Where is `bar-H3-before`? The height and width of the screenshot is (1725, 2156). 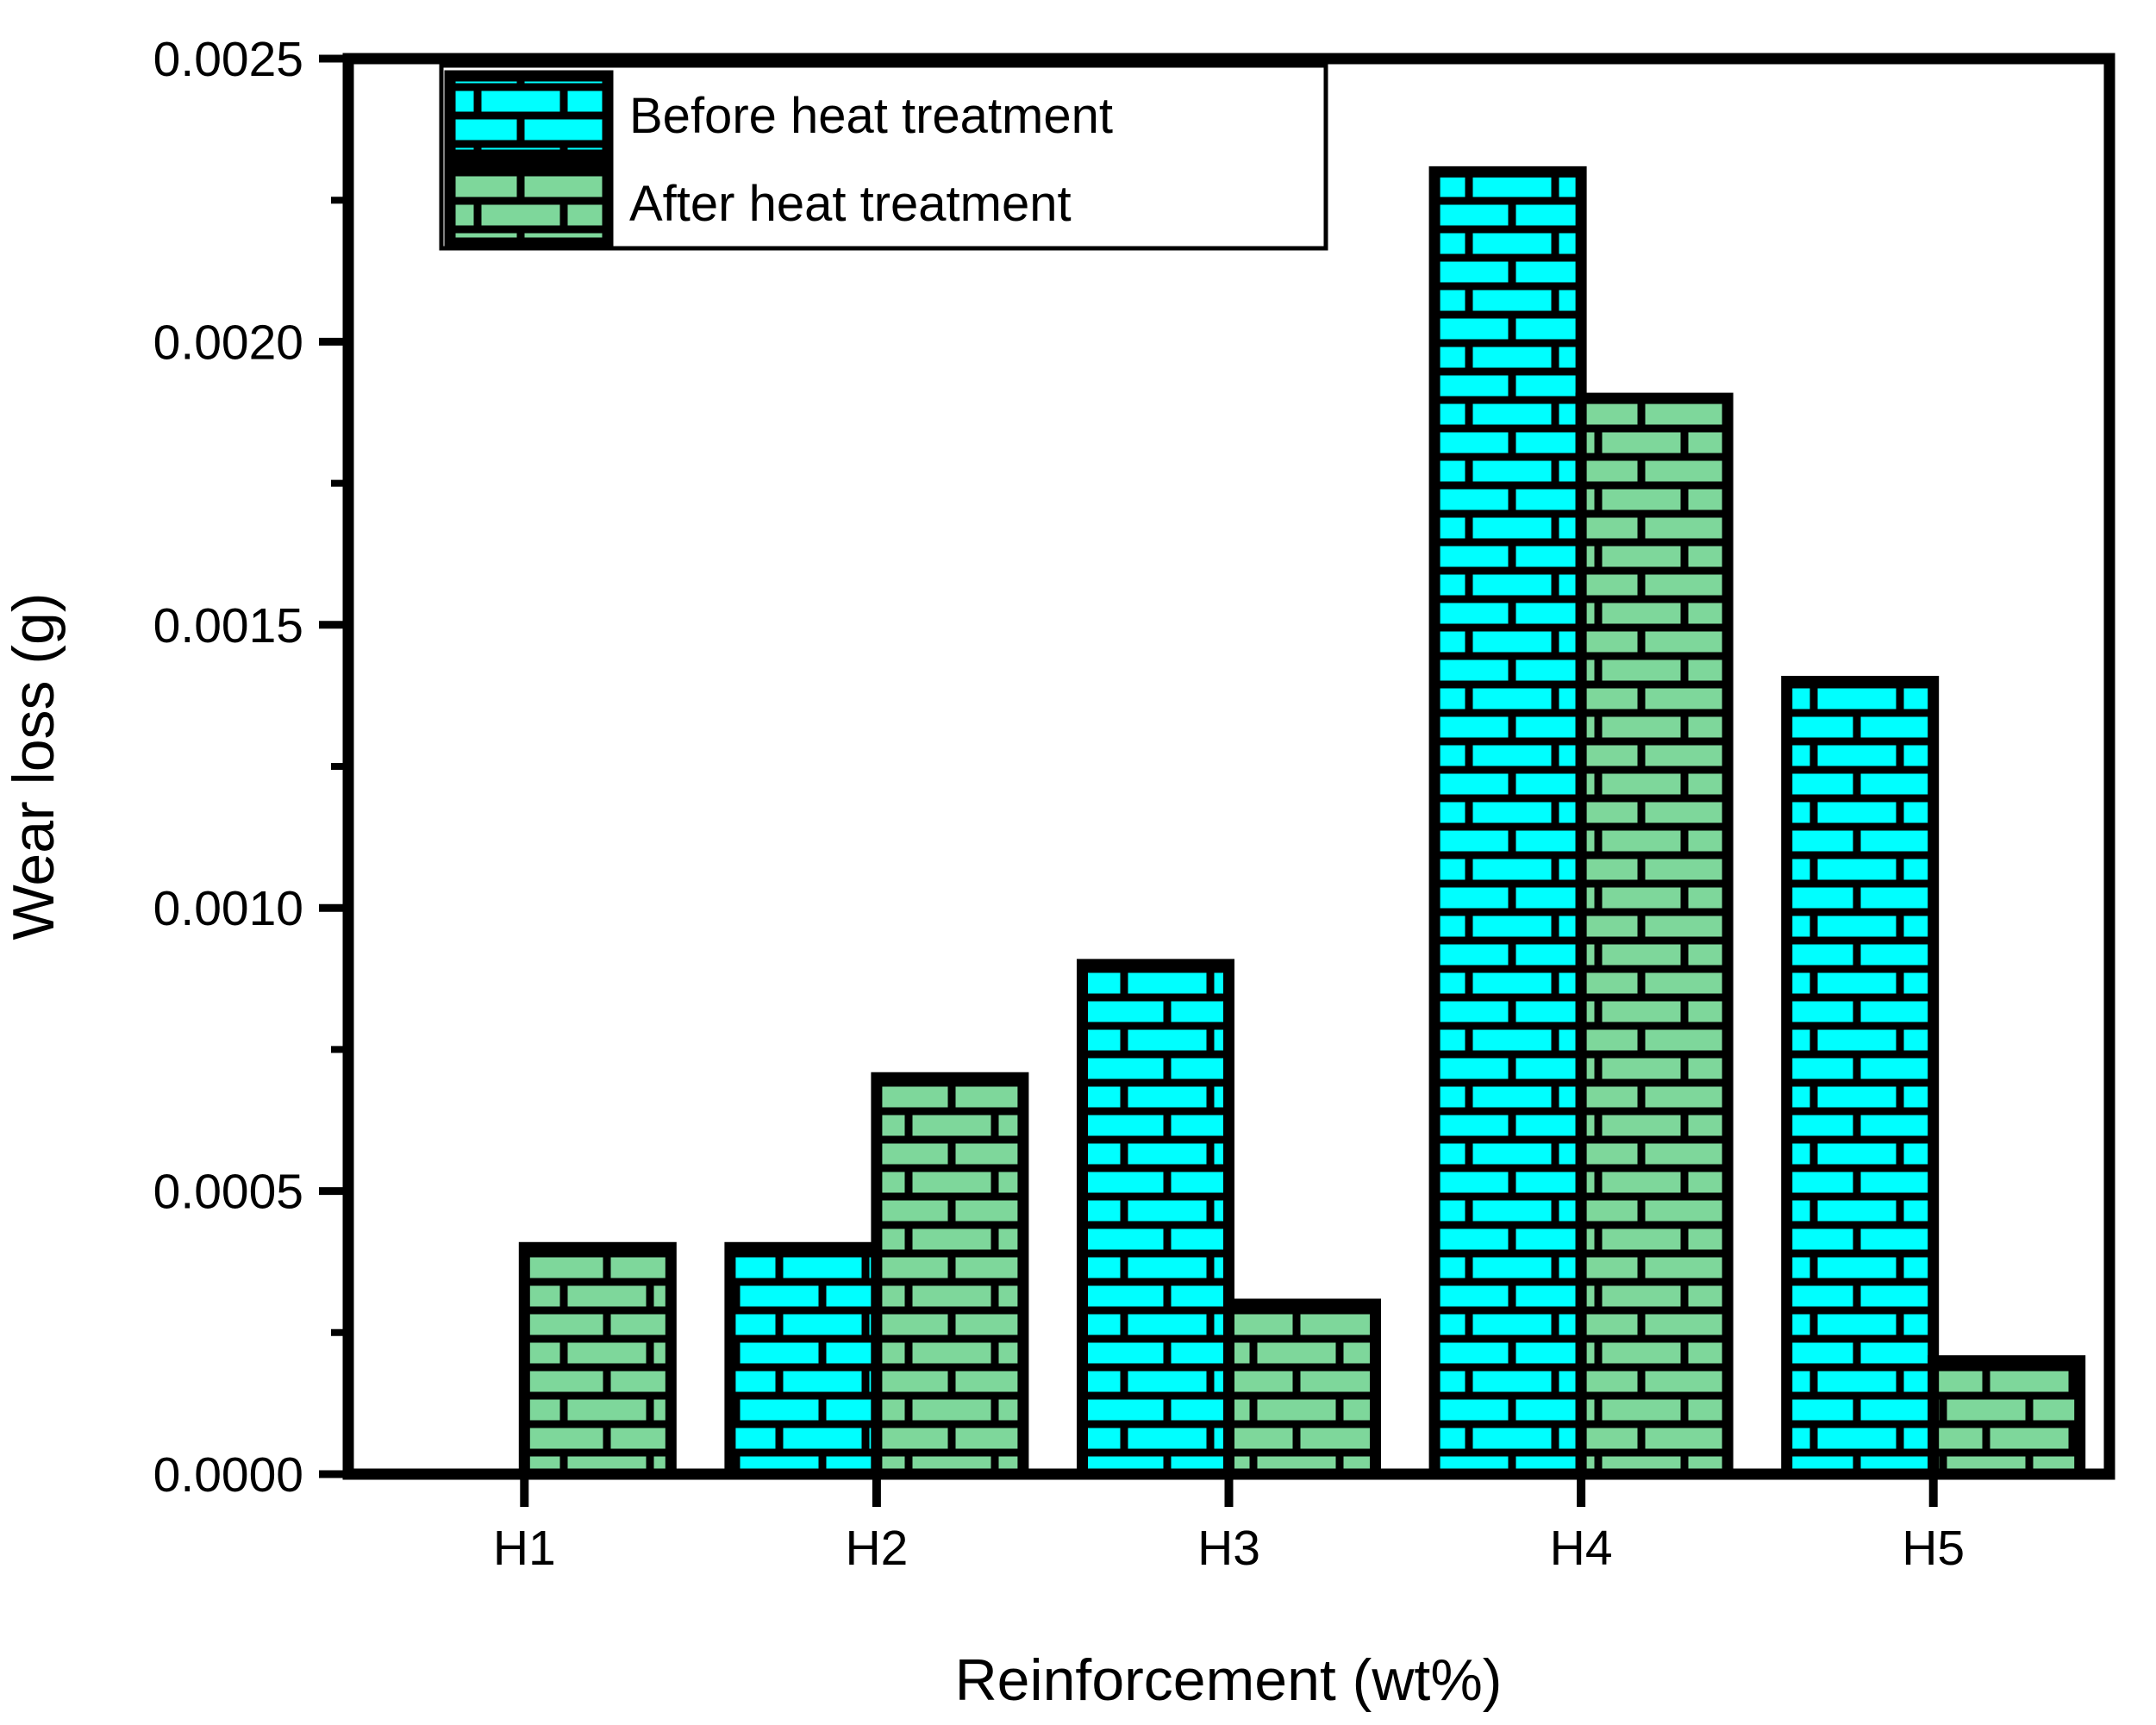
bar-H3-before is located at coordinates (1155, 1219).